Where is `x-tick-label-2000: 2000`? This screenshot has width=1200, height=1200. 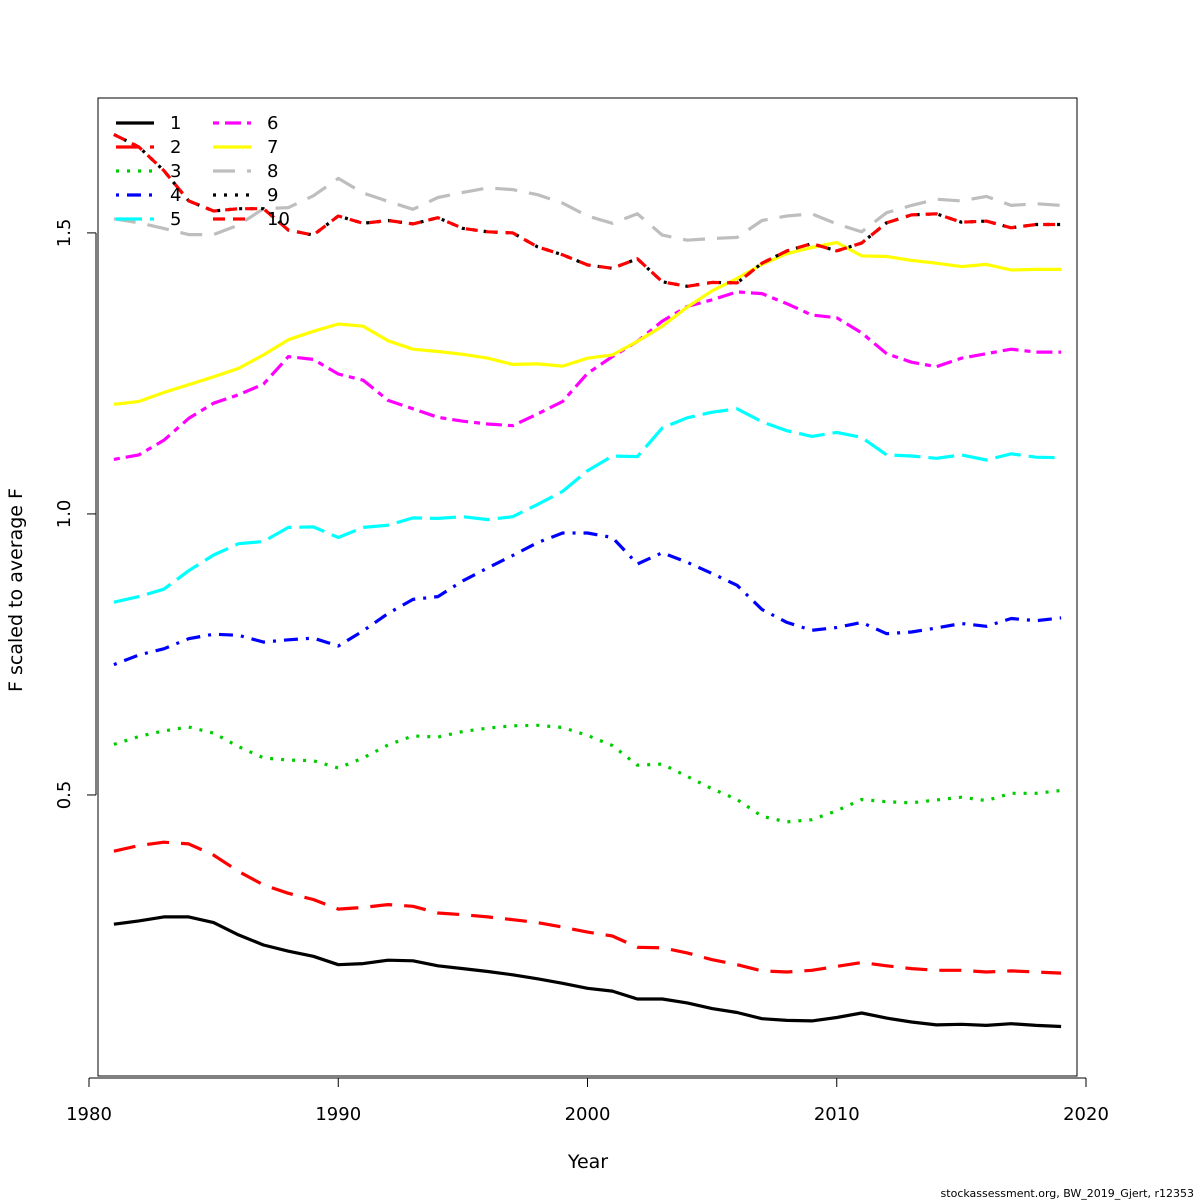 x-tick-label-2000: 2000 is located at coordinates (588, 1114).